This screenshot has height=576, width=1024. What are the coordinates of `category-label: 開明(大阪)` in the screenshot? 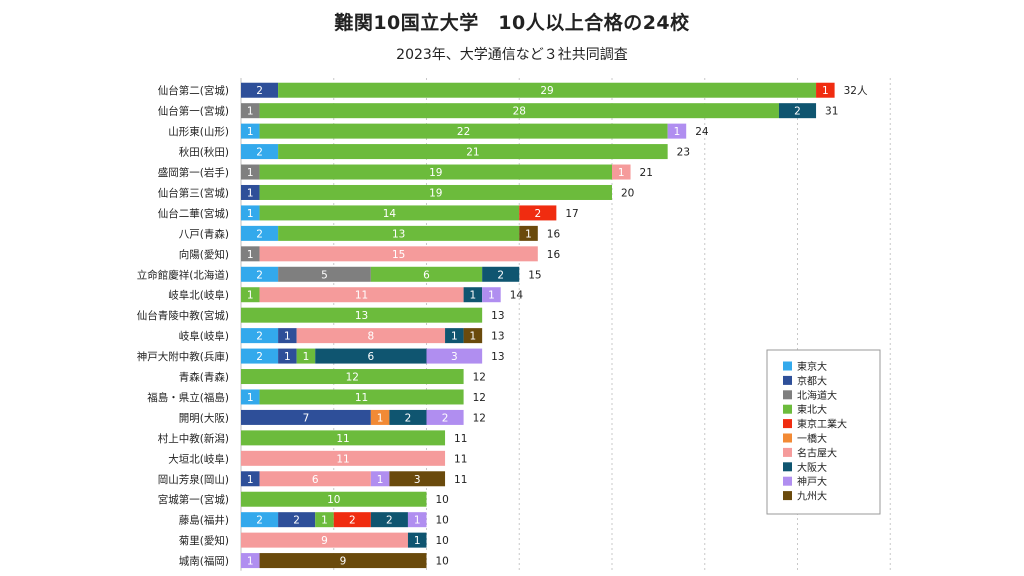 It's located at (204, 417).